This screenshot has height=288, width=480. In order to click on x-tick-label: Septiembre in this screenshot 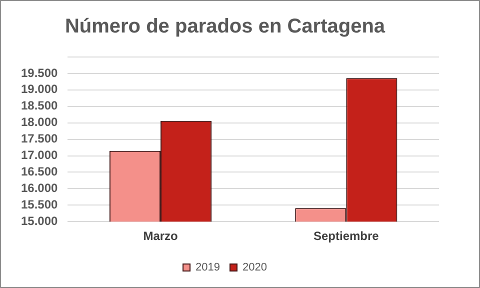, I will do `click(346, 236)`.